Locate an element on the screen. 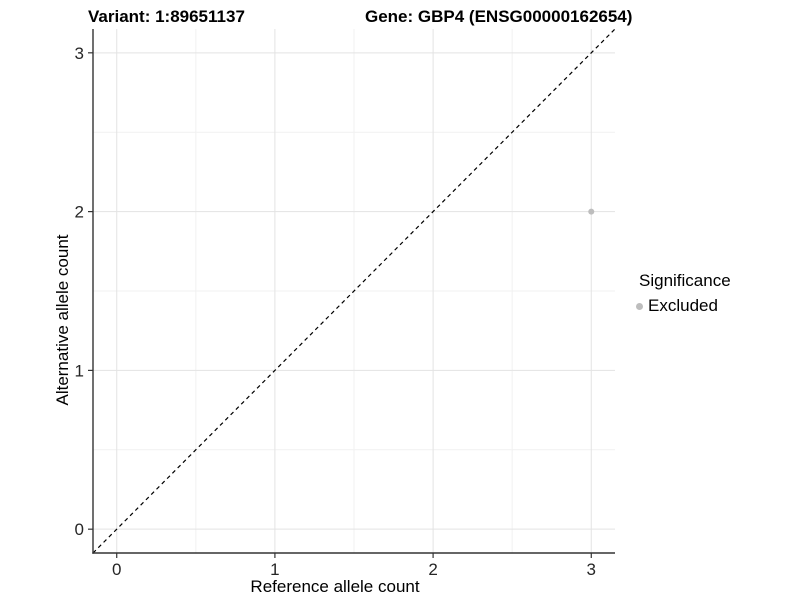 This screenshot has height=600, width=800. legend: Significance Excluded is located at coordinates (683, 293).